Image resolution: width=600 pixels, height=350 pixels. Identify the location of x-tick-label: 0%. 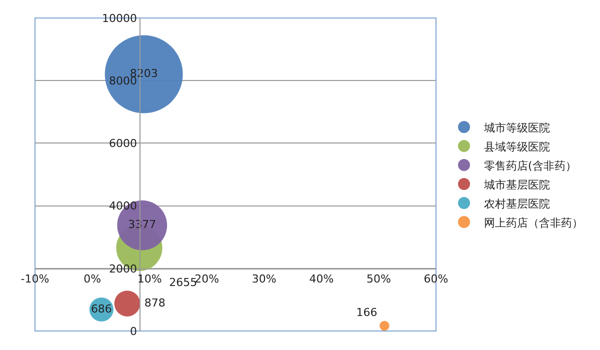
(93, 279).